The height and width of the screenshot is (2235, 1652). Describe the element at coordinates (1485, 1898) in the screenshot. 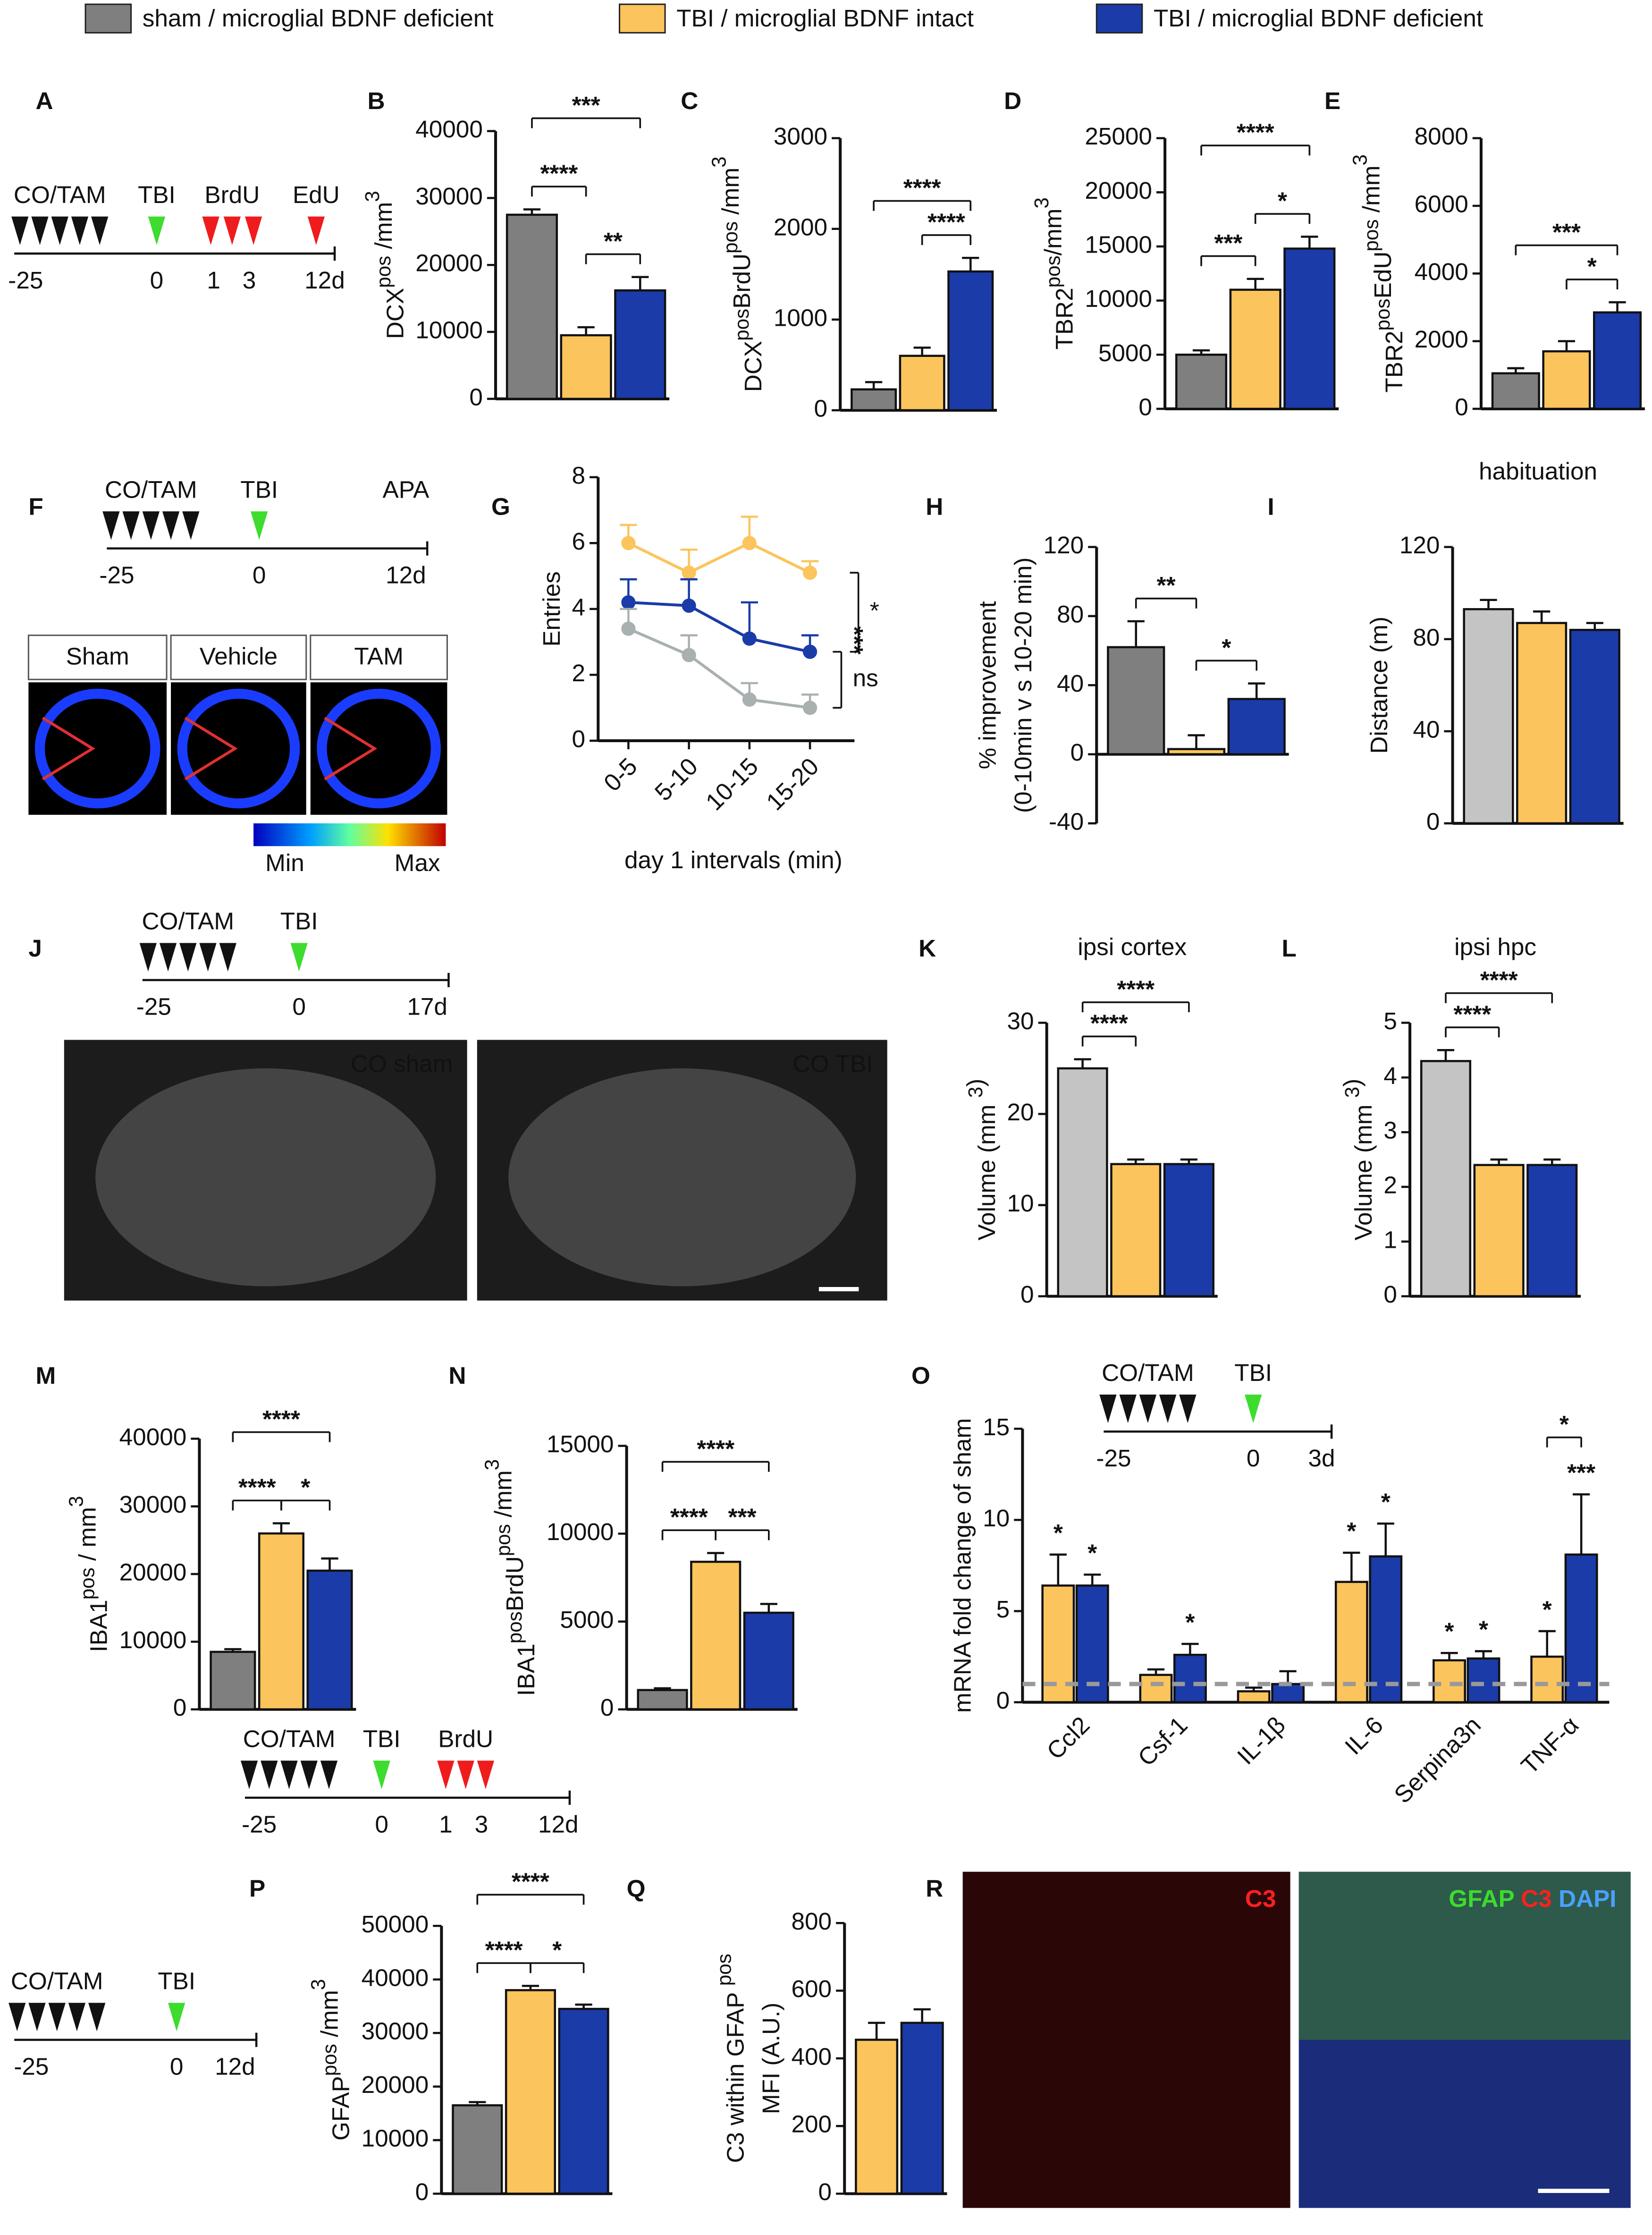

I see `image-label-part: GFAP` at that location.